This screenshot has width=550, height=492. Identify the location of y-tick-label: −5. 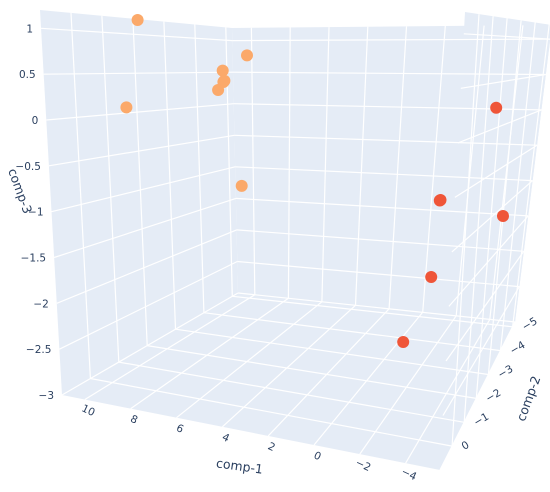
(529, 324).